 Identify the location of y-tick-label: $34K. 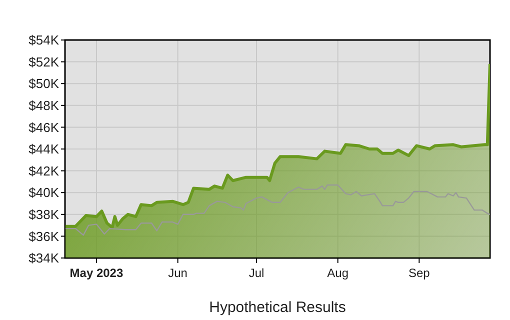
(44, 258).